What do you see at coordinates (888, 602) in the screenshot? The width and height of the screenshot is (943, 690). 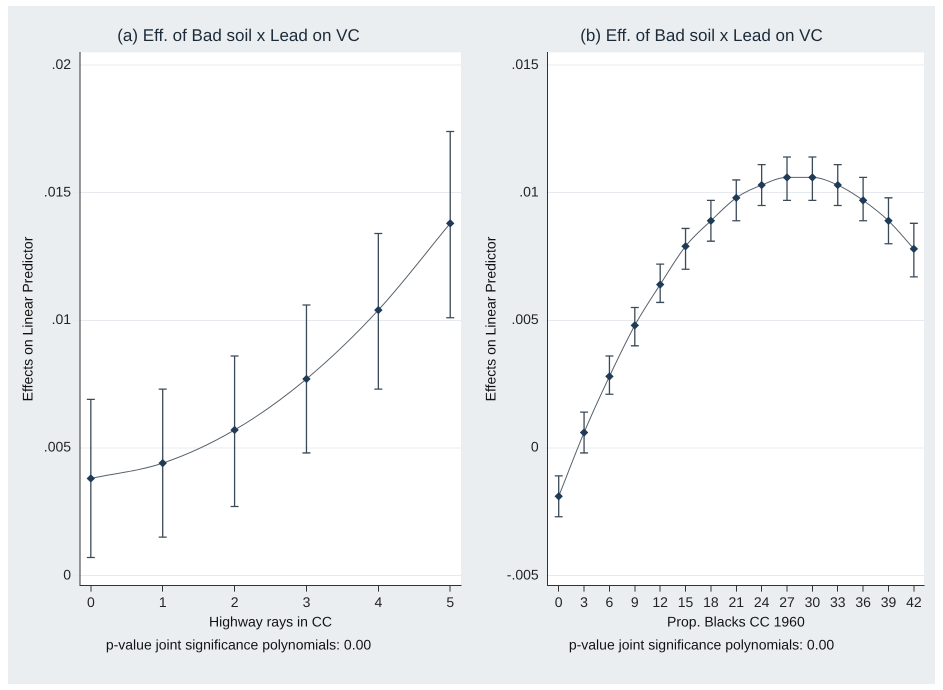 I see `x-tick-label: 39` at bounding box center [888, 602].